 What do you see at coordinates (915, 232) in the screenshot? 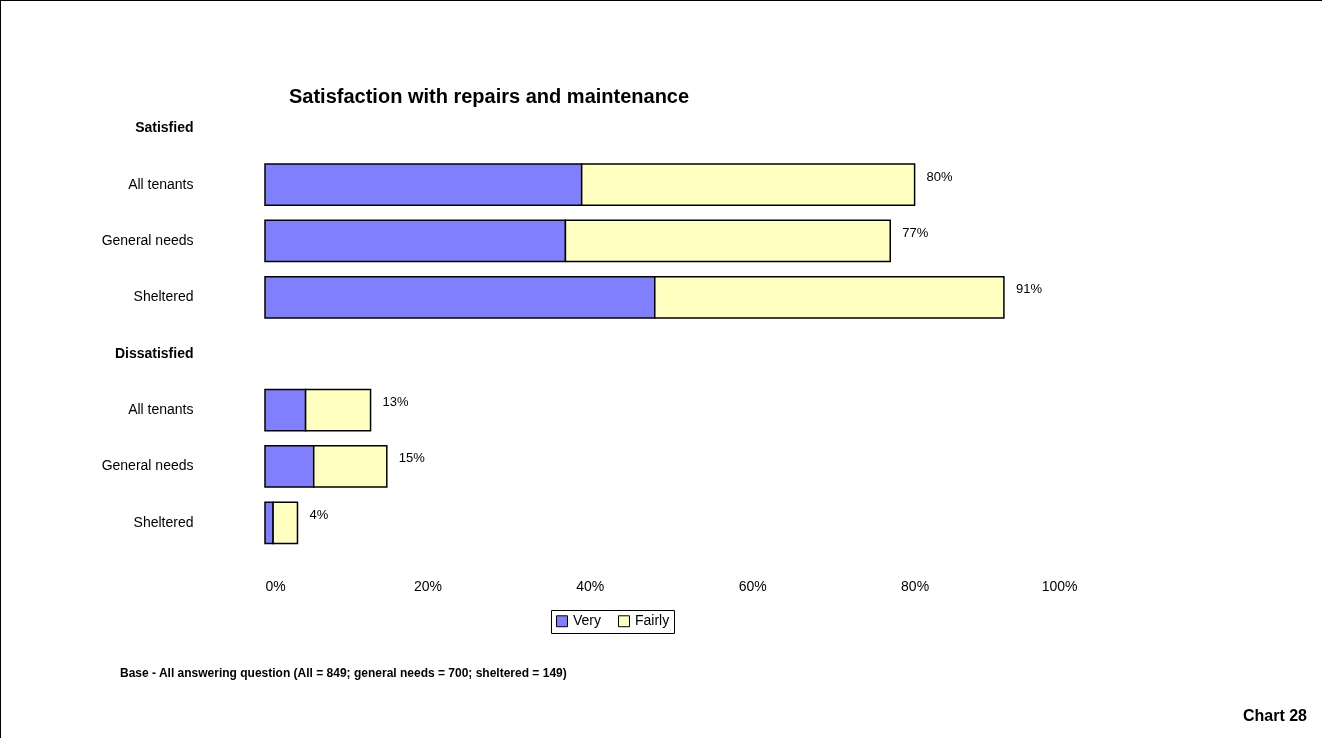
I see `total-label: 77%` at bounding box center [915, 232].